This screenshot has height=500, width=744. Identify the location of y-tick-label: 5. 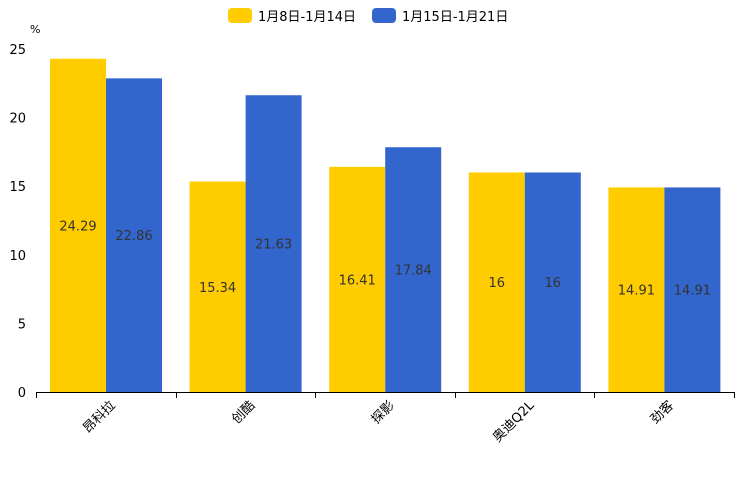
(22, 324).